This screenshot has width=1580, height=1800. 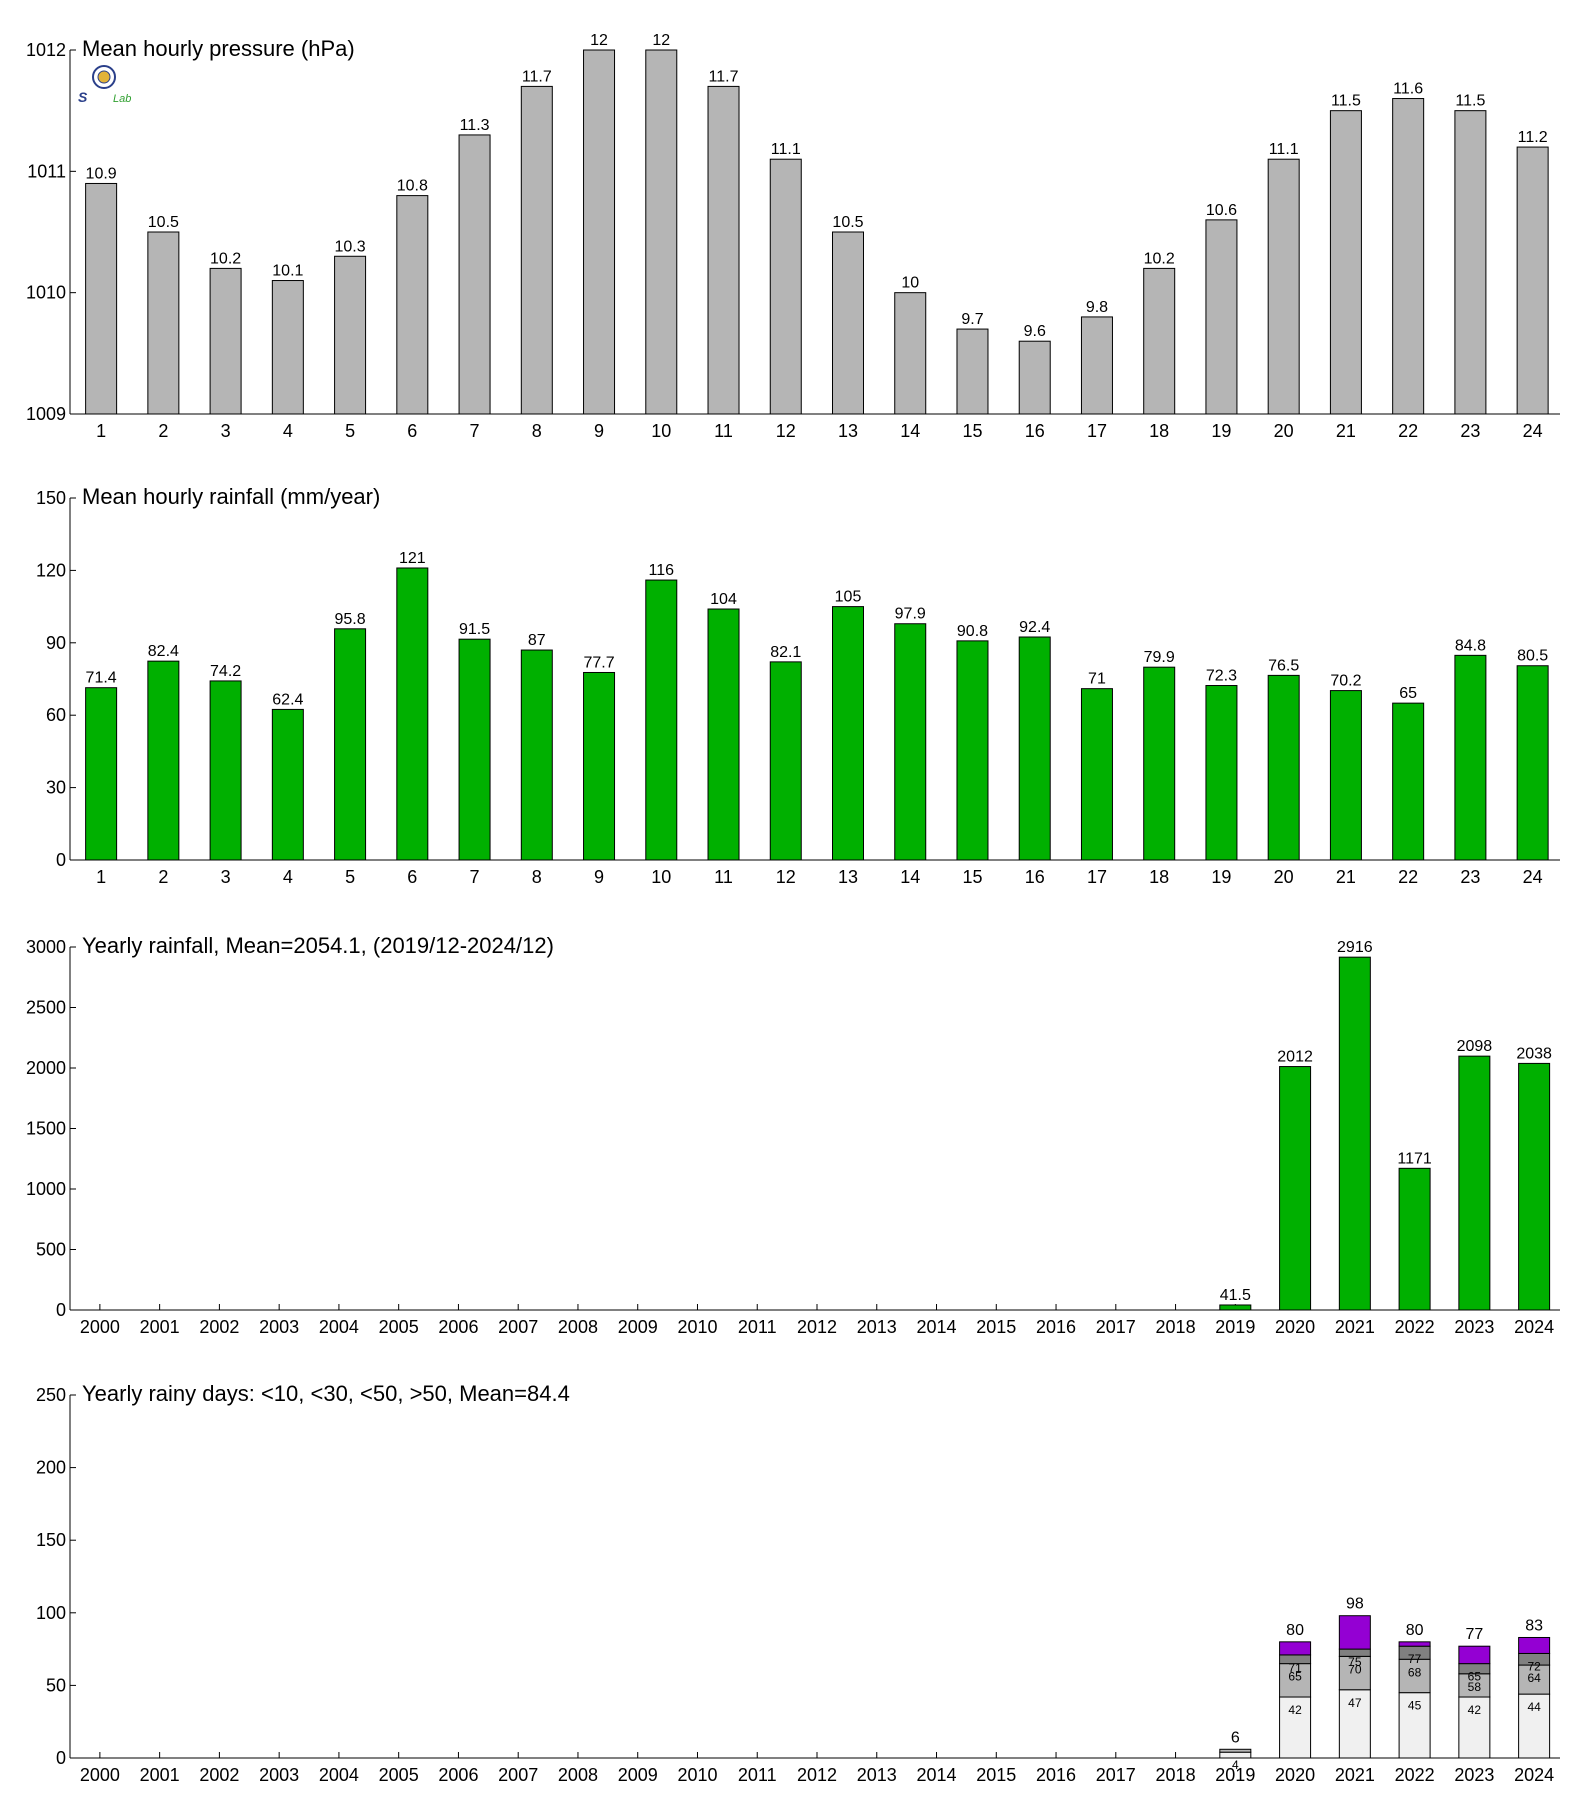 What do you see at coordinates (163, 877) in the screenshot?
I see `x-tick-label: 2` at bounding box center [163, 877].